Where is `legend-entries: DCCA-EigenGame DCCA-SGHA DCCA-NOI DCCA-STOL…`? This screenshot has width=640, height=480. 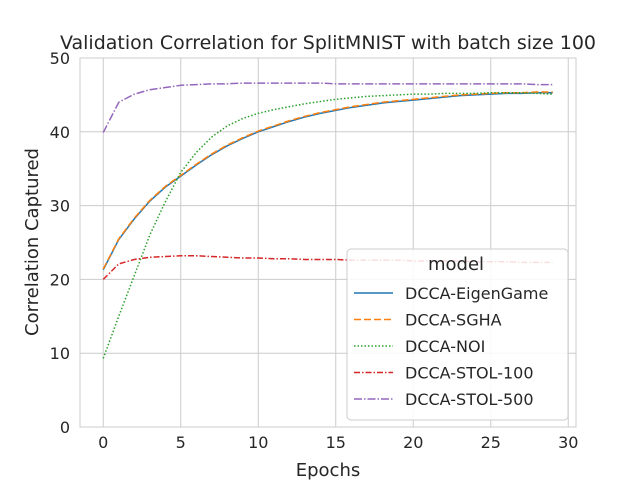 legend-entries: DCCA-EigenGame DCCA-SGHA DCCA-NOI DCCA-STOL… is located at coordinates (451, 346).